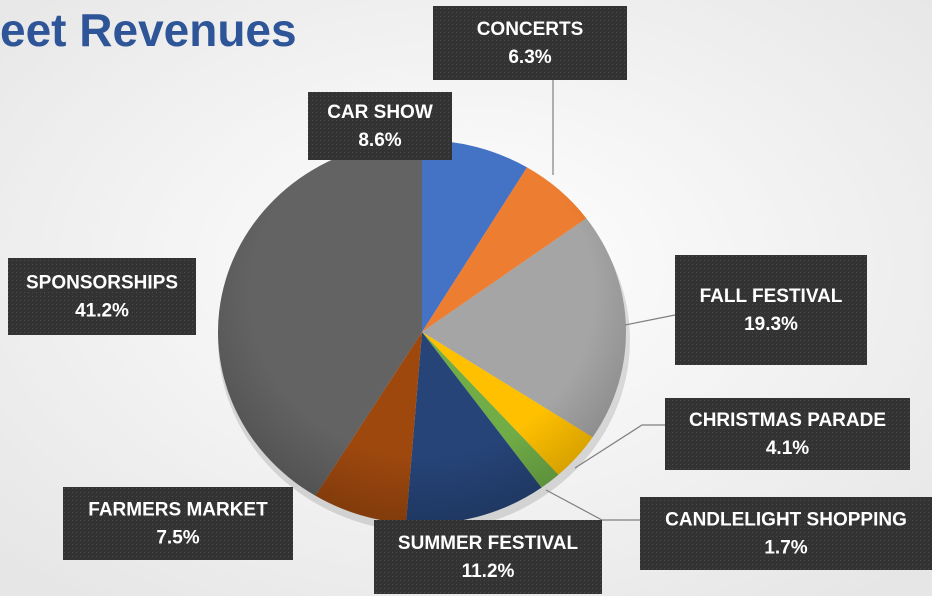  I want to click on category-label: CANDLELIGHT SHOPPING, so click(786, 520).